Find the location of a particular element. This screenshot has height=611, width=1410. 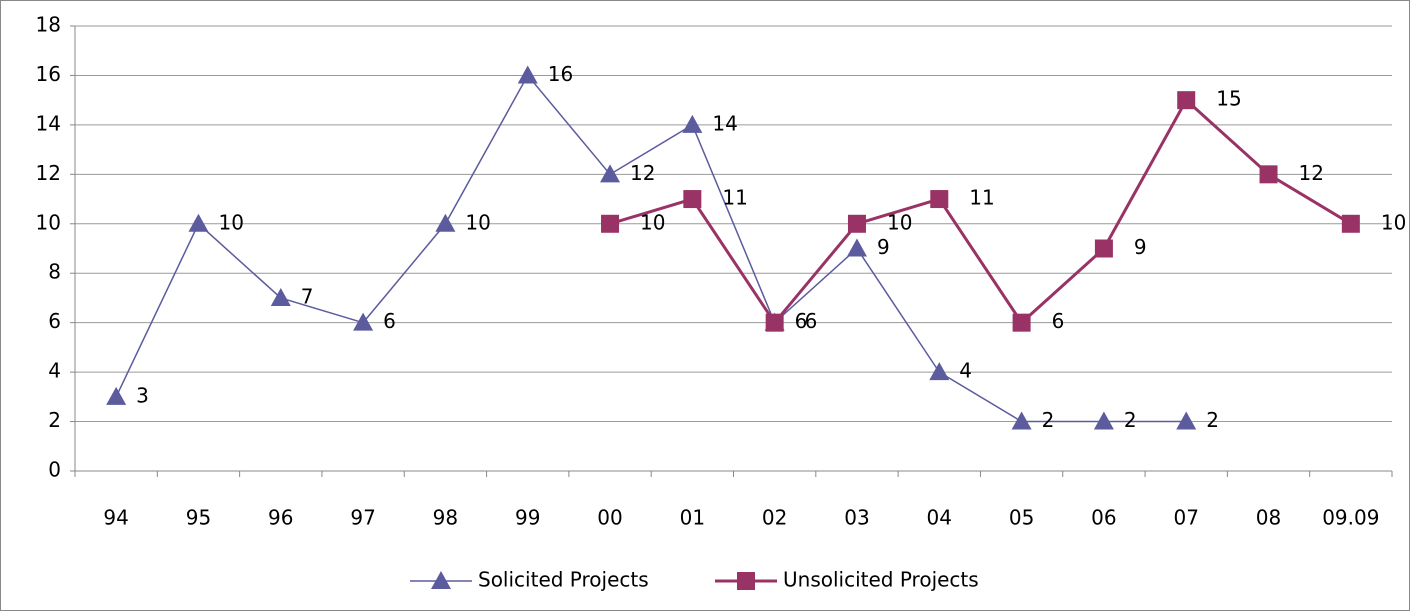

y-tick-label: 6 is located at coordinates (54, 321).